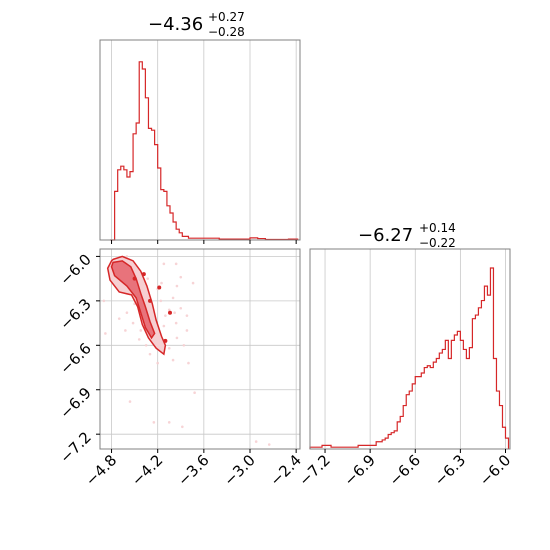 This screenshot has width=550, height=550. I want to click on hist-y-tick-label: −6.6, so click(405, 470).